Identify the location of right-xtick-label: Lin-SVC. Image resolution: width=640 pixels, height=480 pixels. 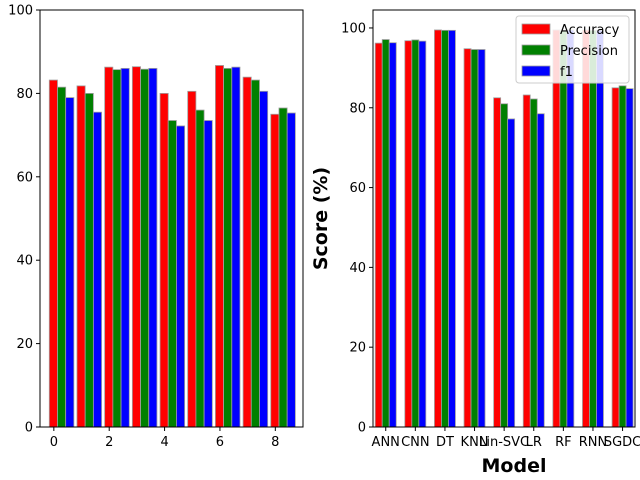
(504, 442).